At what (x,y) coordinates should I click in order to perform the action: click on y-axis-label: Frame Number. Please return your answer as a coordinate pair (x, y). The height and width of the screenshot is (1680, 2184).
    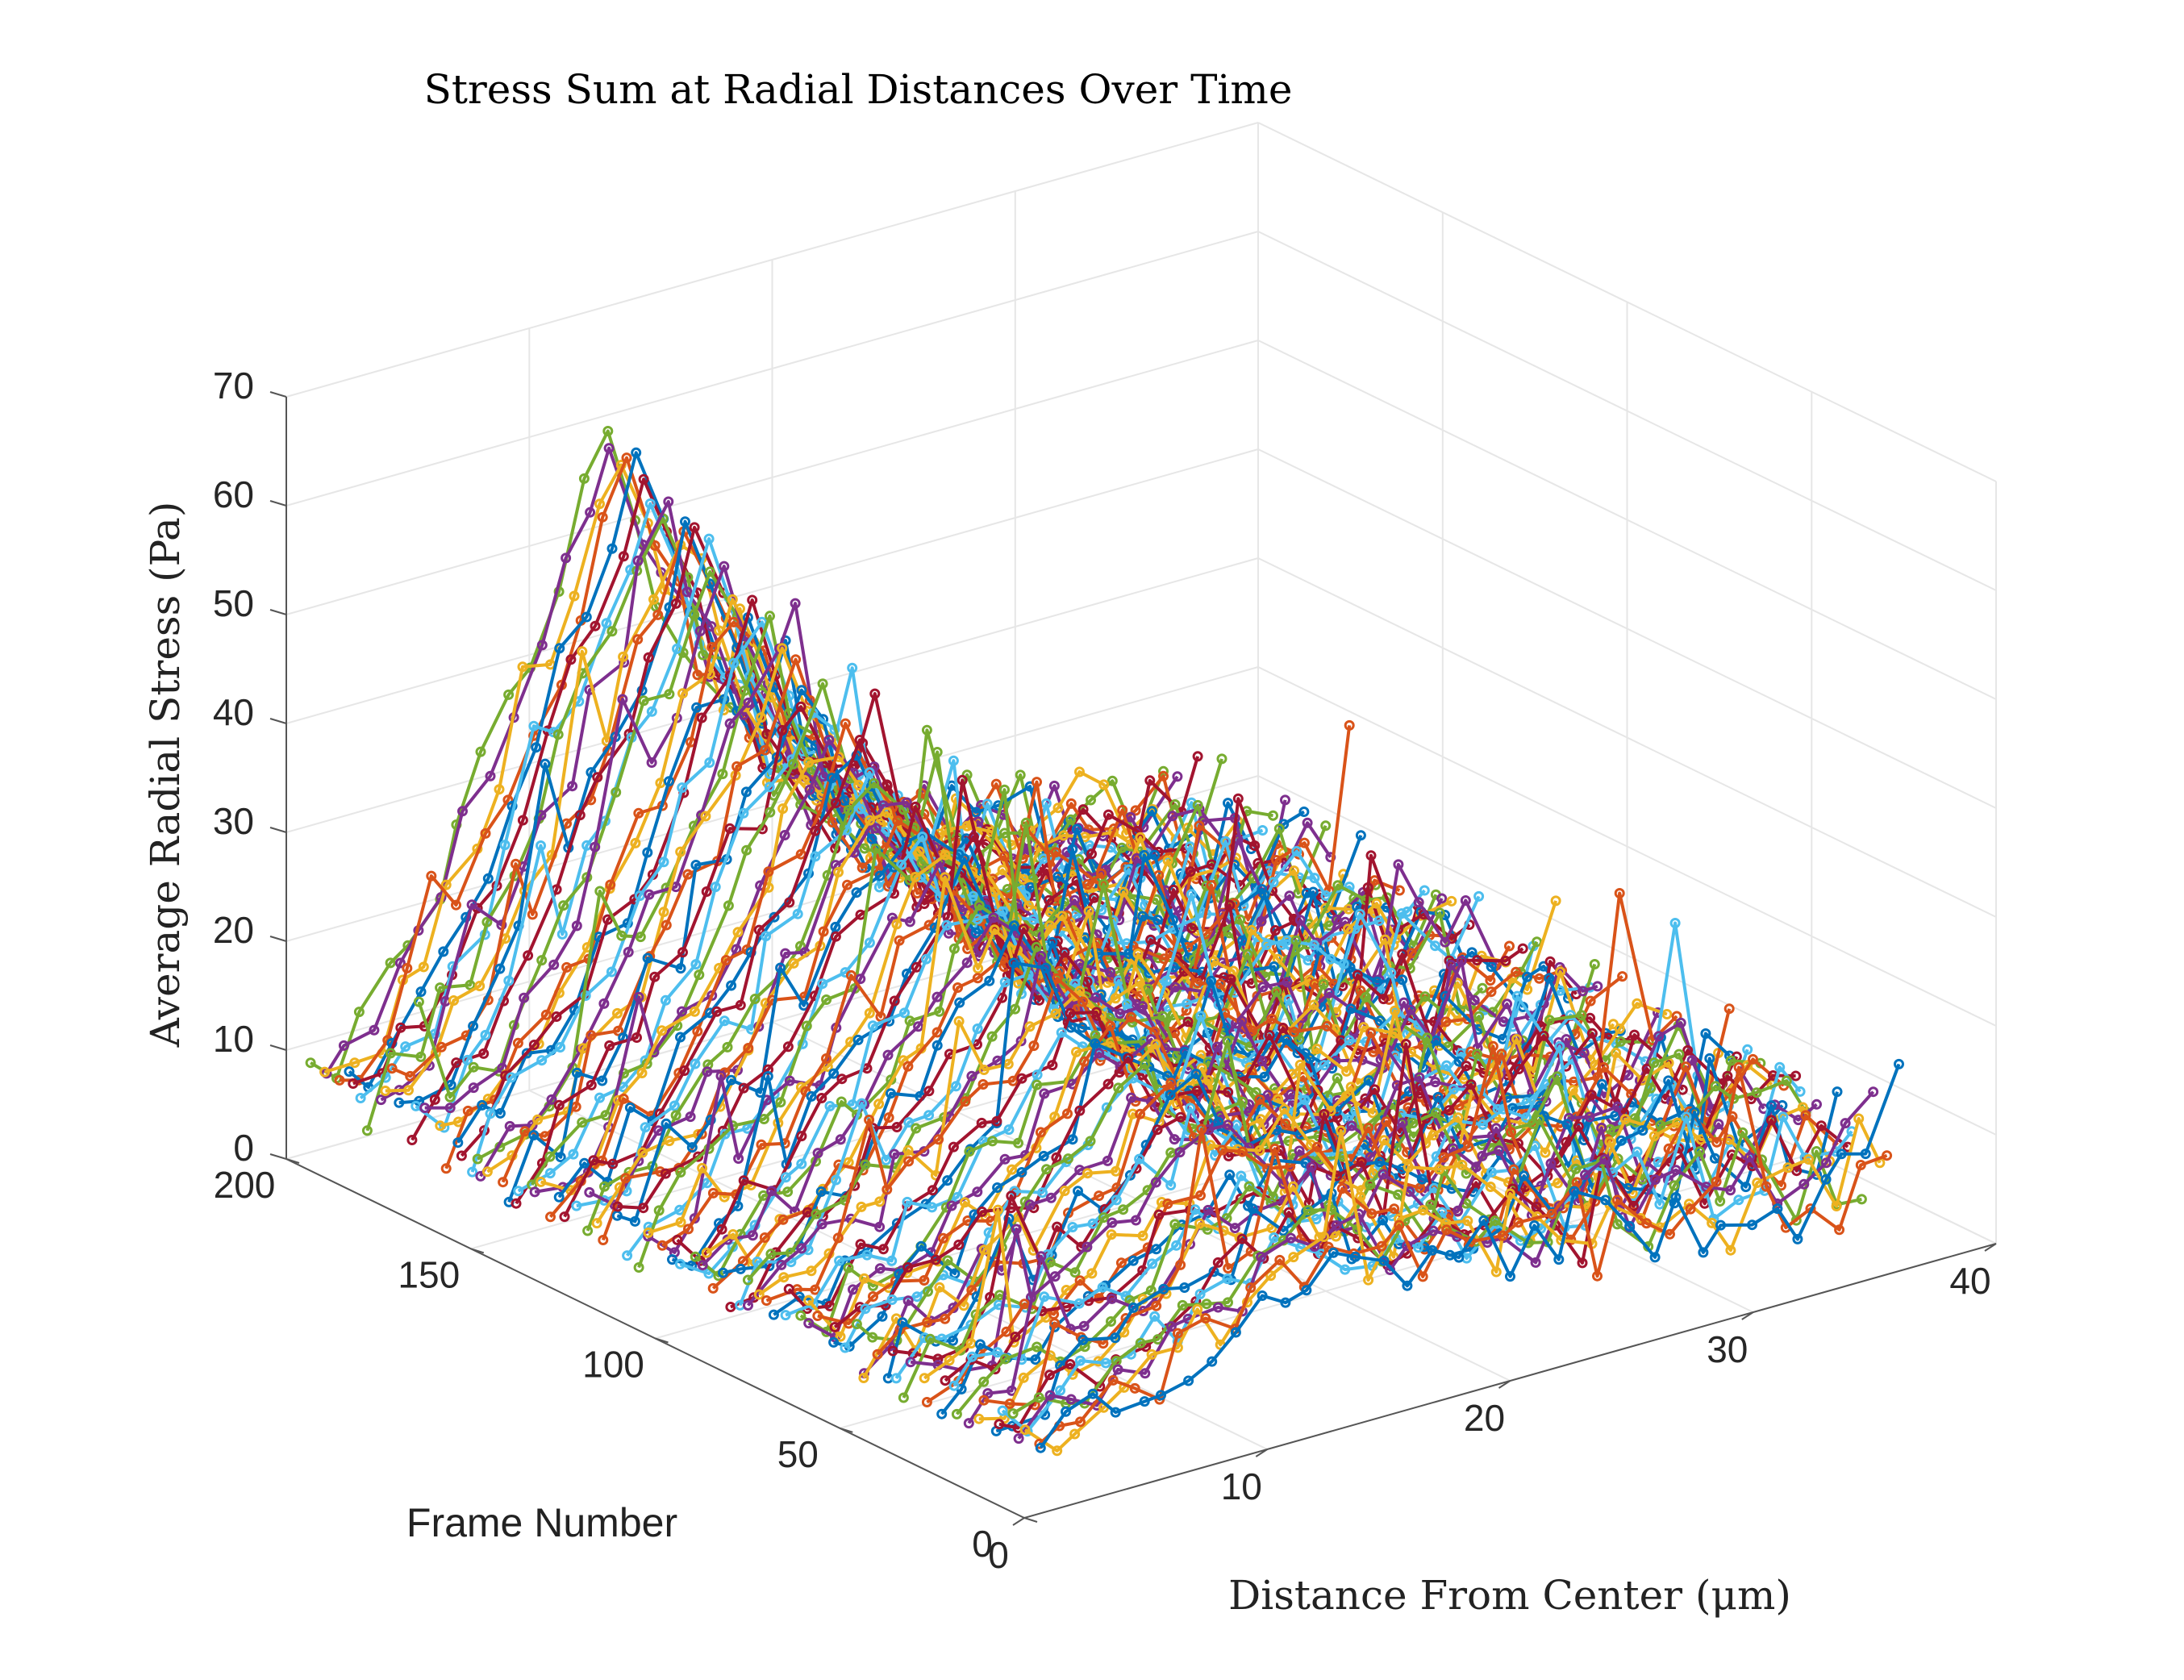
    Looking at the image, I should click on (541, 1522).